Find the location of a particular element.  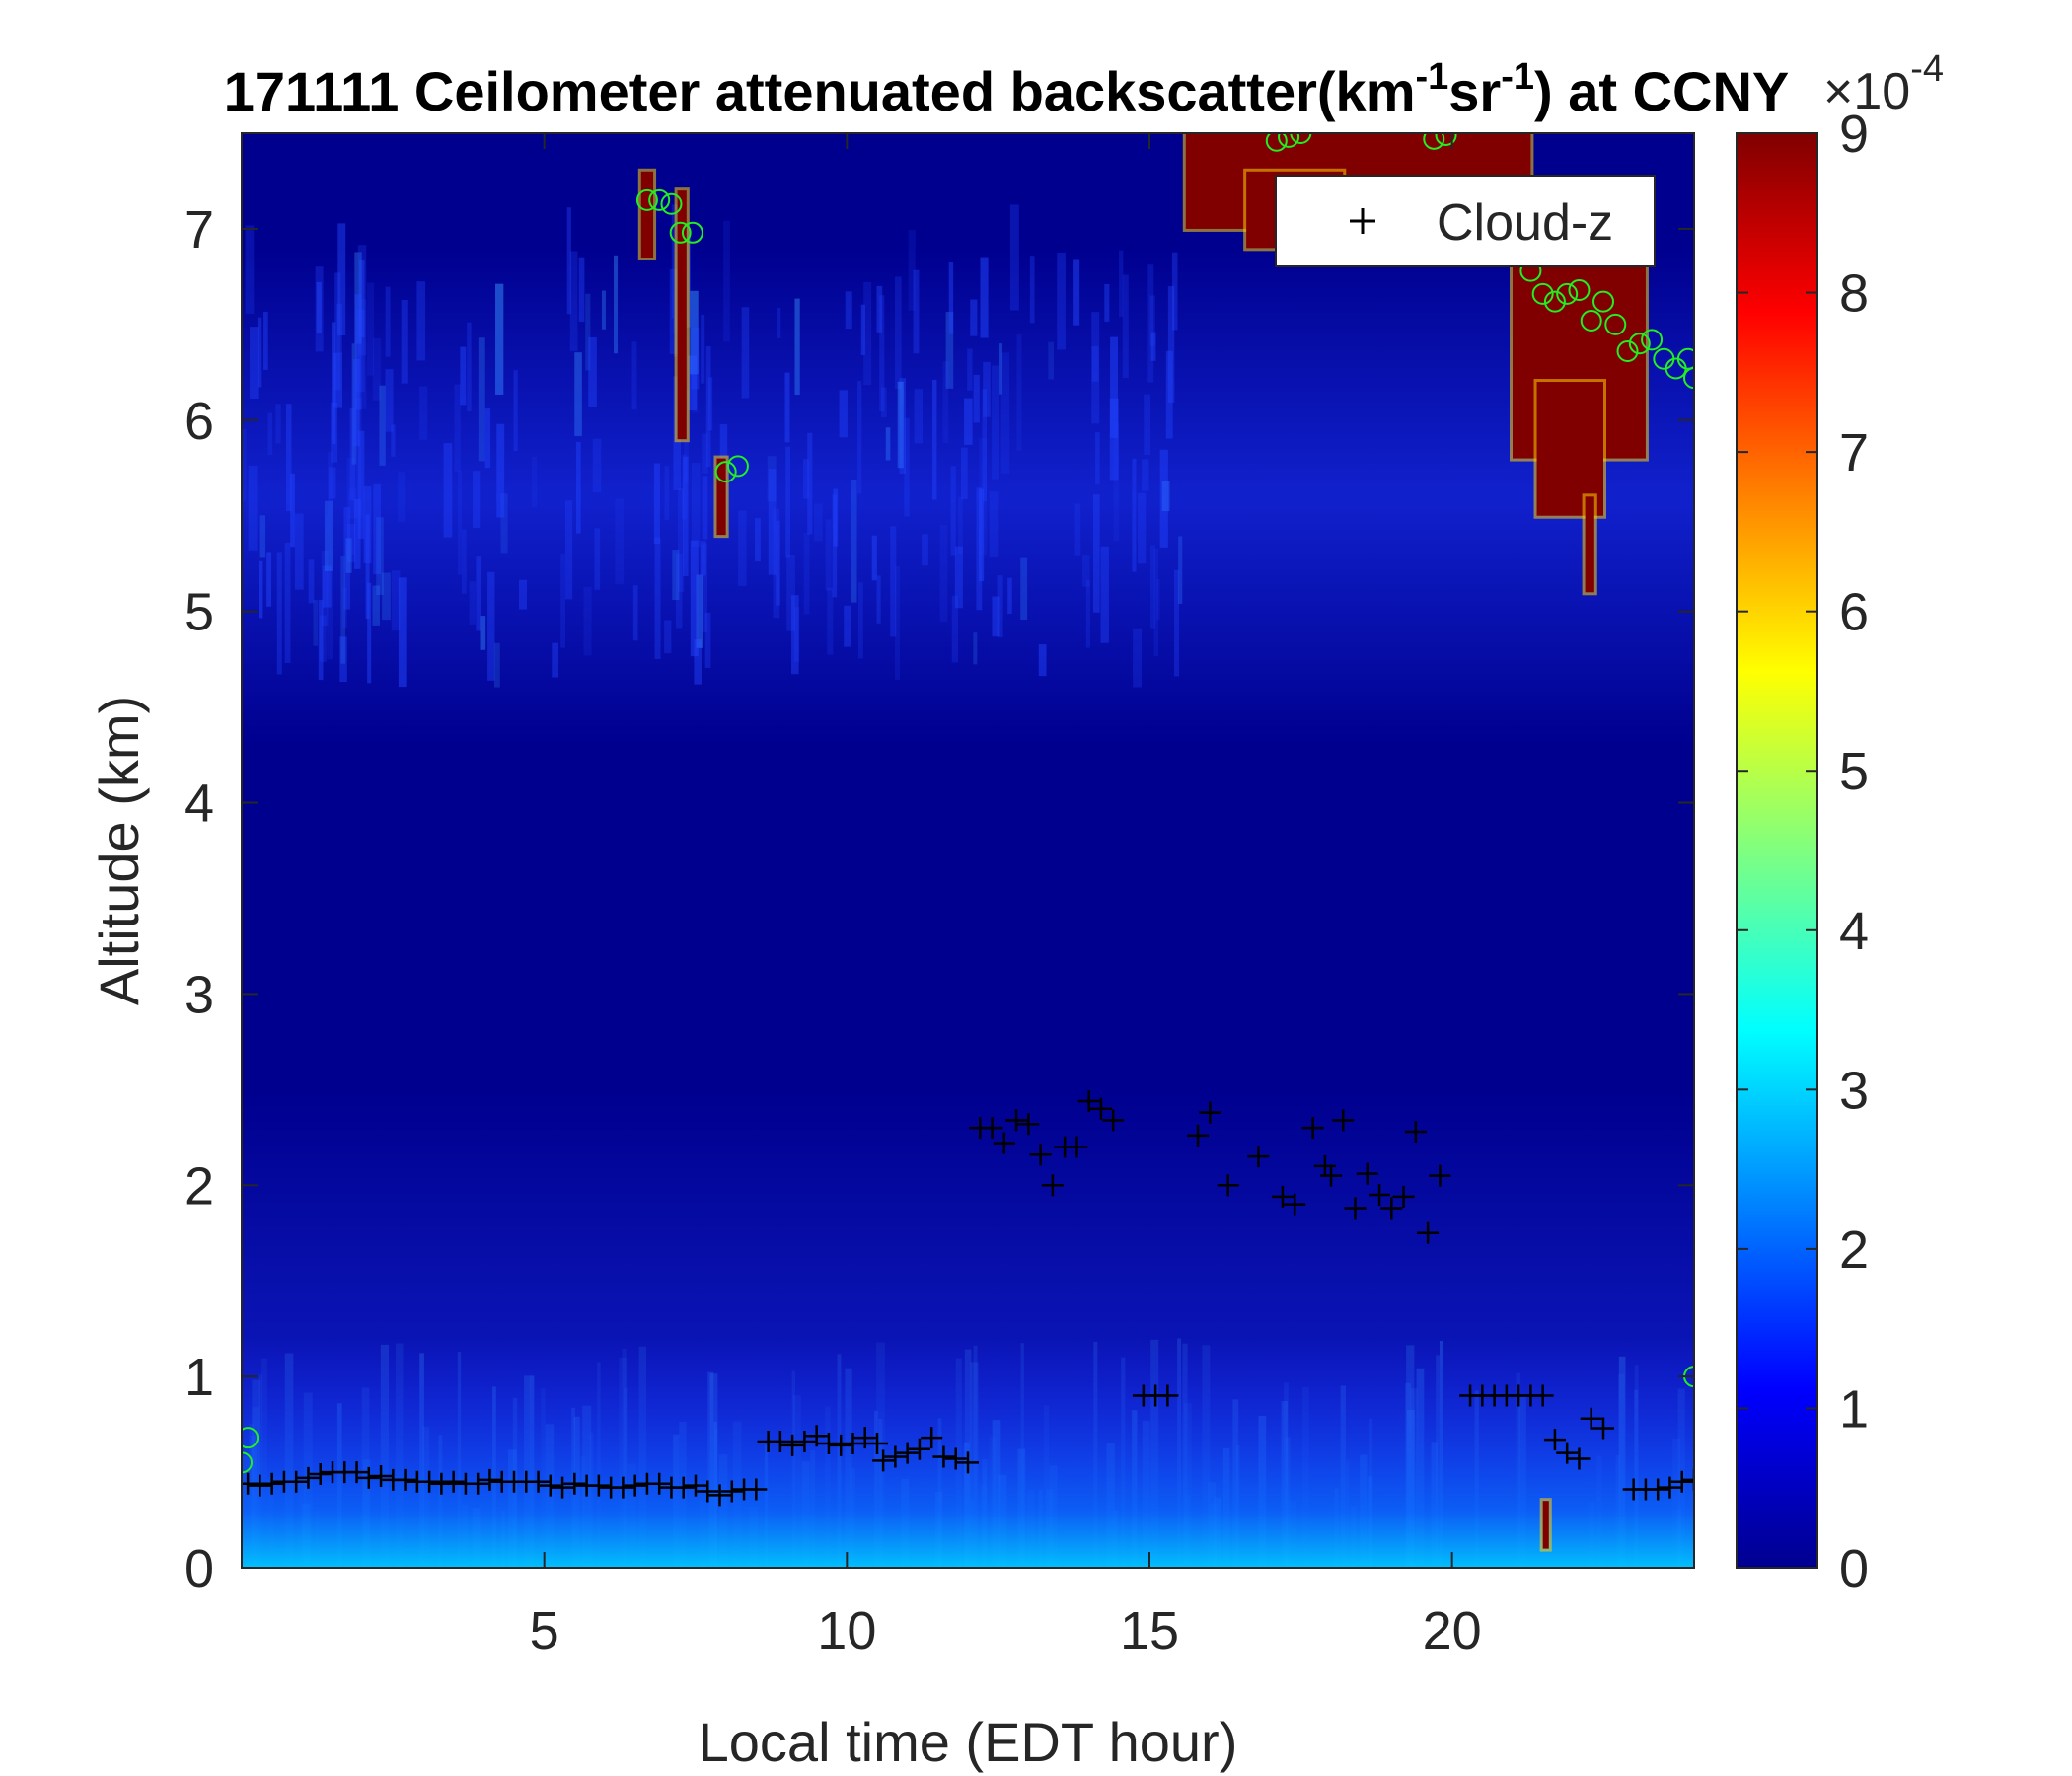

colorbar-tick-label: 0 is located at coordinates (1854, 1569).